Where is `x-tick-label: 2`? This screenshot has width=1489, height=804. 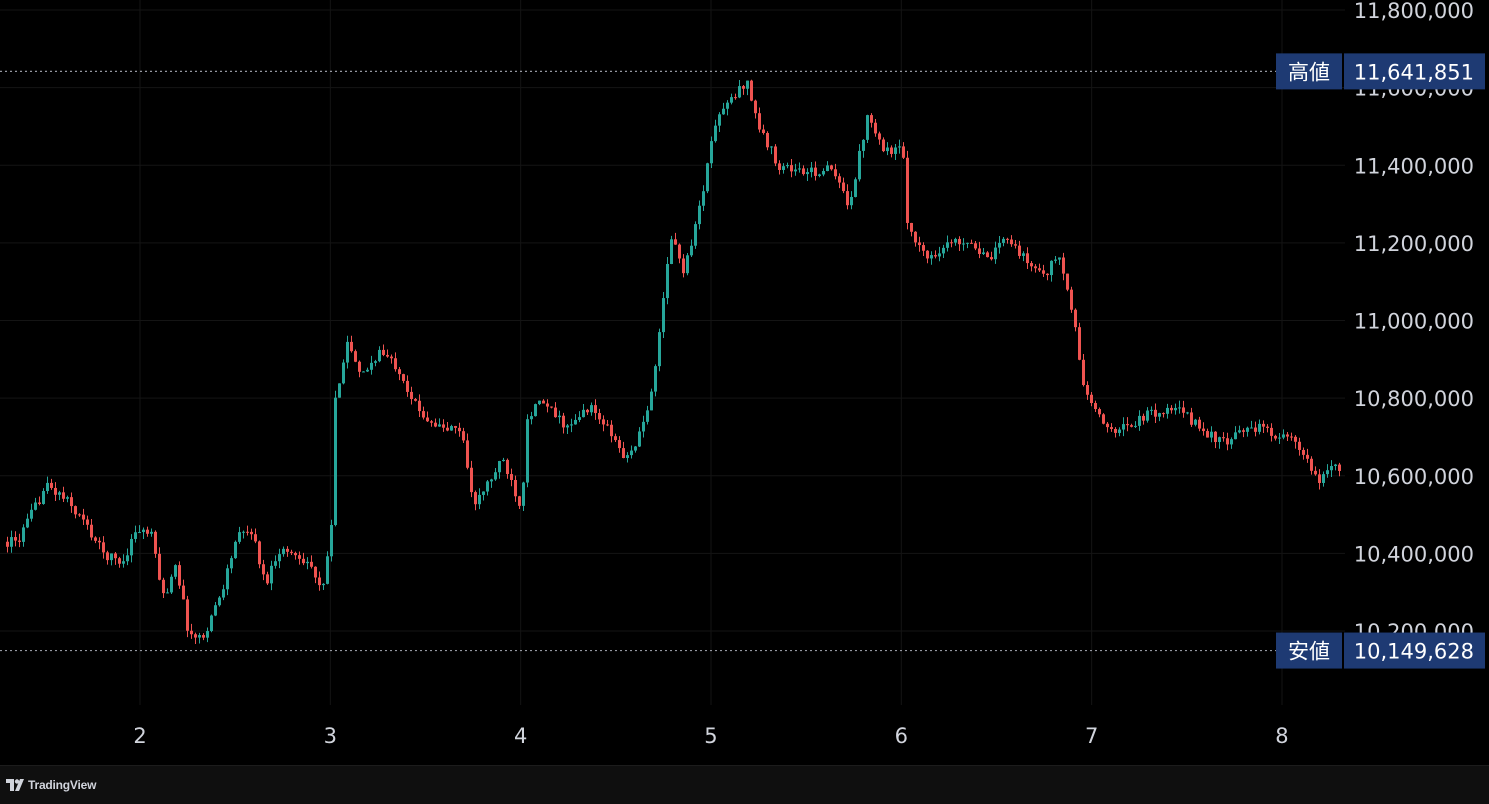
x-tick-label: 2 is located at coordinates (139, 736).